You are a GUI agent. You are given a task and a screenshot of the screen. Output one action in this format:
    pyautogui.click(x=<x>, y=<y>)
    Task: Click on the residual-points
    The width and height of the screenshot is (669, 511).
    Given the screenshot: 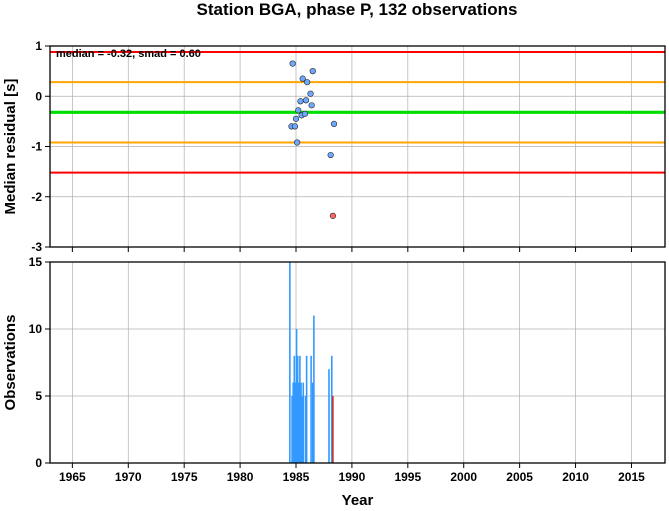 What is the action you would take?
    pyautogui.click(x=313, y=139)
    